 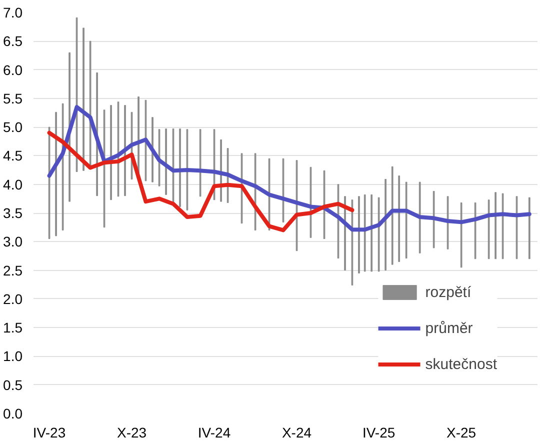 I want to click on y-tick-label: 3.5, so click(x=13, y=213).